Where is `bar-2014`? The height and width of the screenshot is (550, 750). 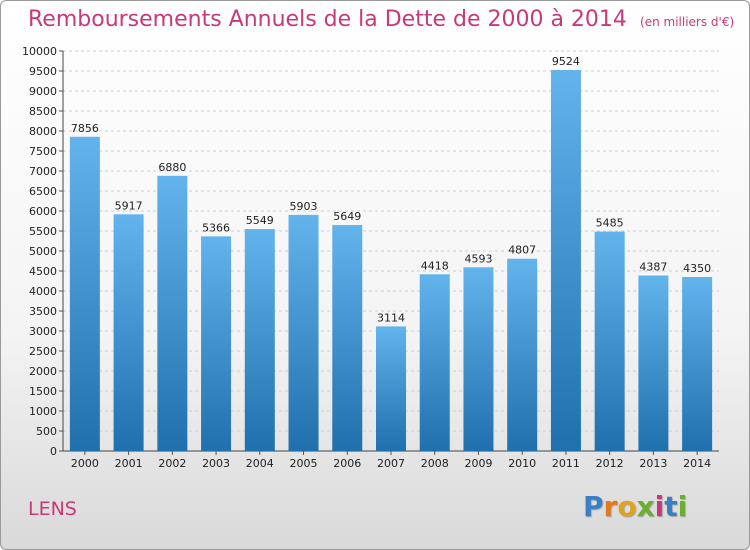 bar-2014 is located at coordinates (697, 364).